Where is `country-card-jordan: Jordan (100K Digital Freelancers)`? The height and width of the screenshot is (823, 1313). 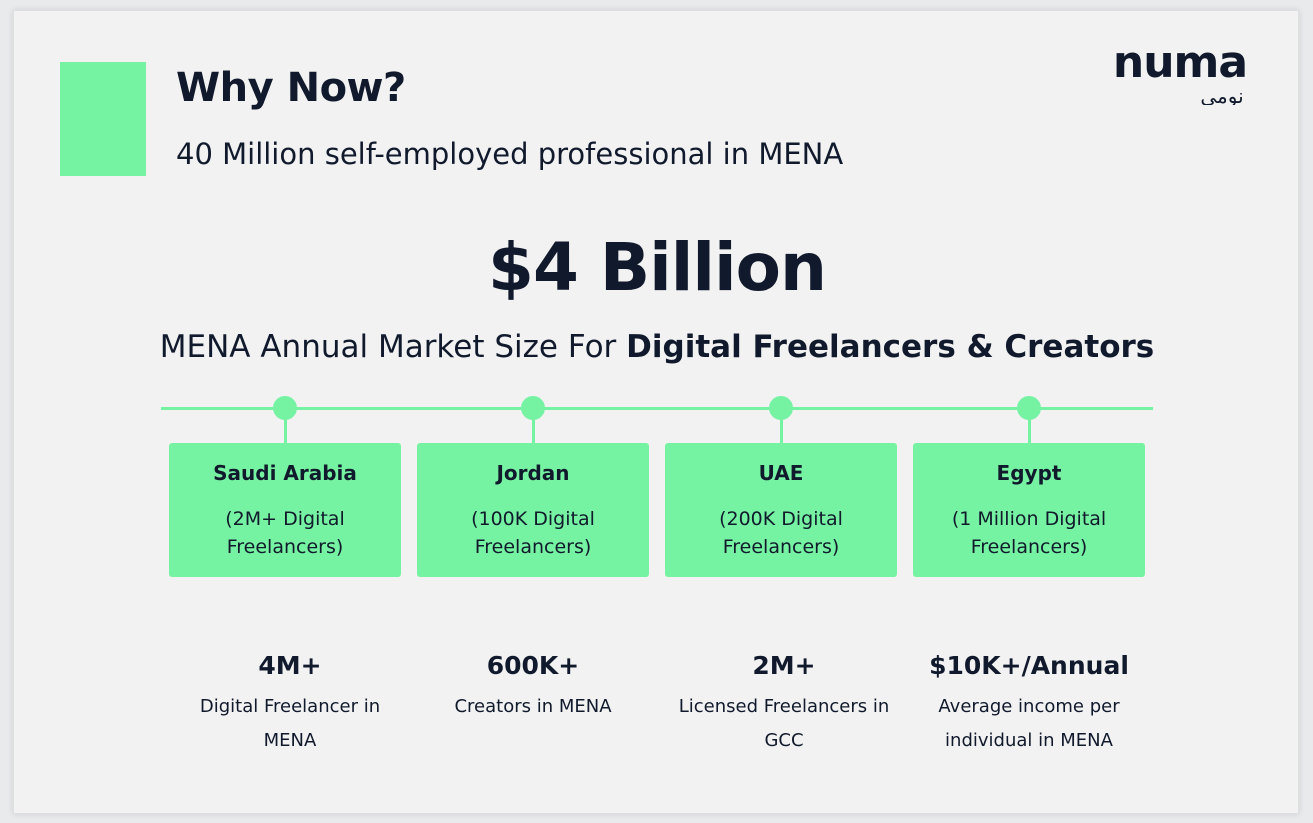
country-card-jordan: Jordan (100K Digital Freelancers) is located at coordinates (533, 510).